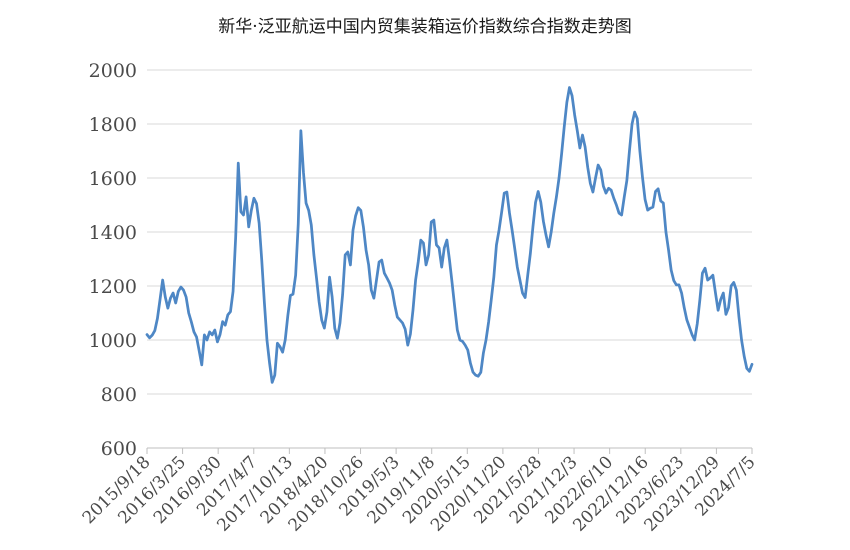  What do you see at coordinates (113, 260) in the screenshot?
I see `y-axis-labels: 2000 1800 1600 1400 1200 1000 800 600` at bounding box center [113, 260].